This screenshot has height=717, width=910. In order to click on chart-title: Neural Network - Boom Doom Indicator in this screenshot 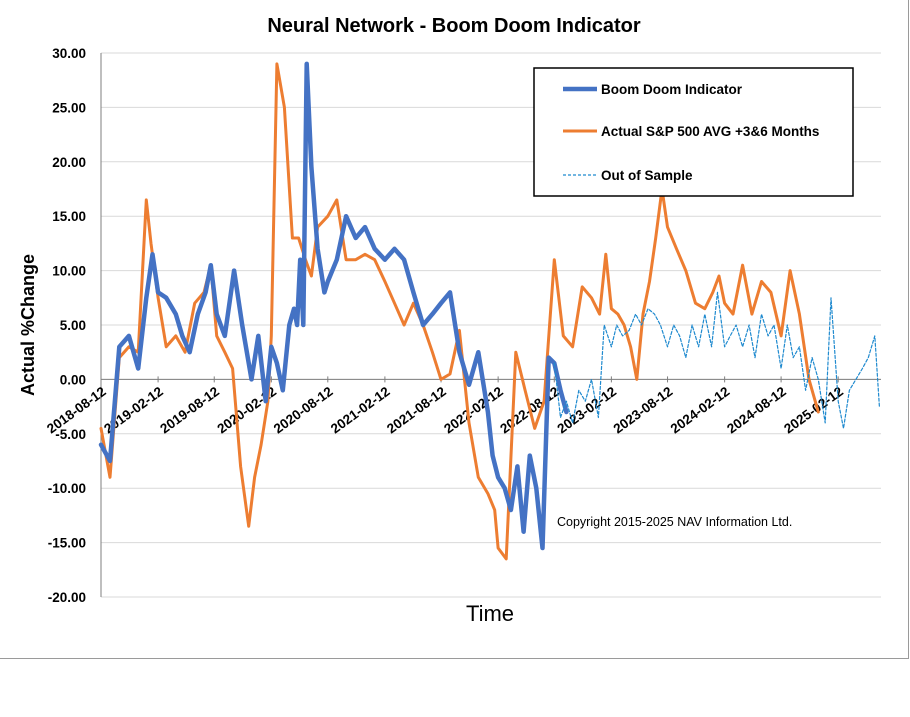, I will do `click(454, 26)`.